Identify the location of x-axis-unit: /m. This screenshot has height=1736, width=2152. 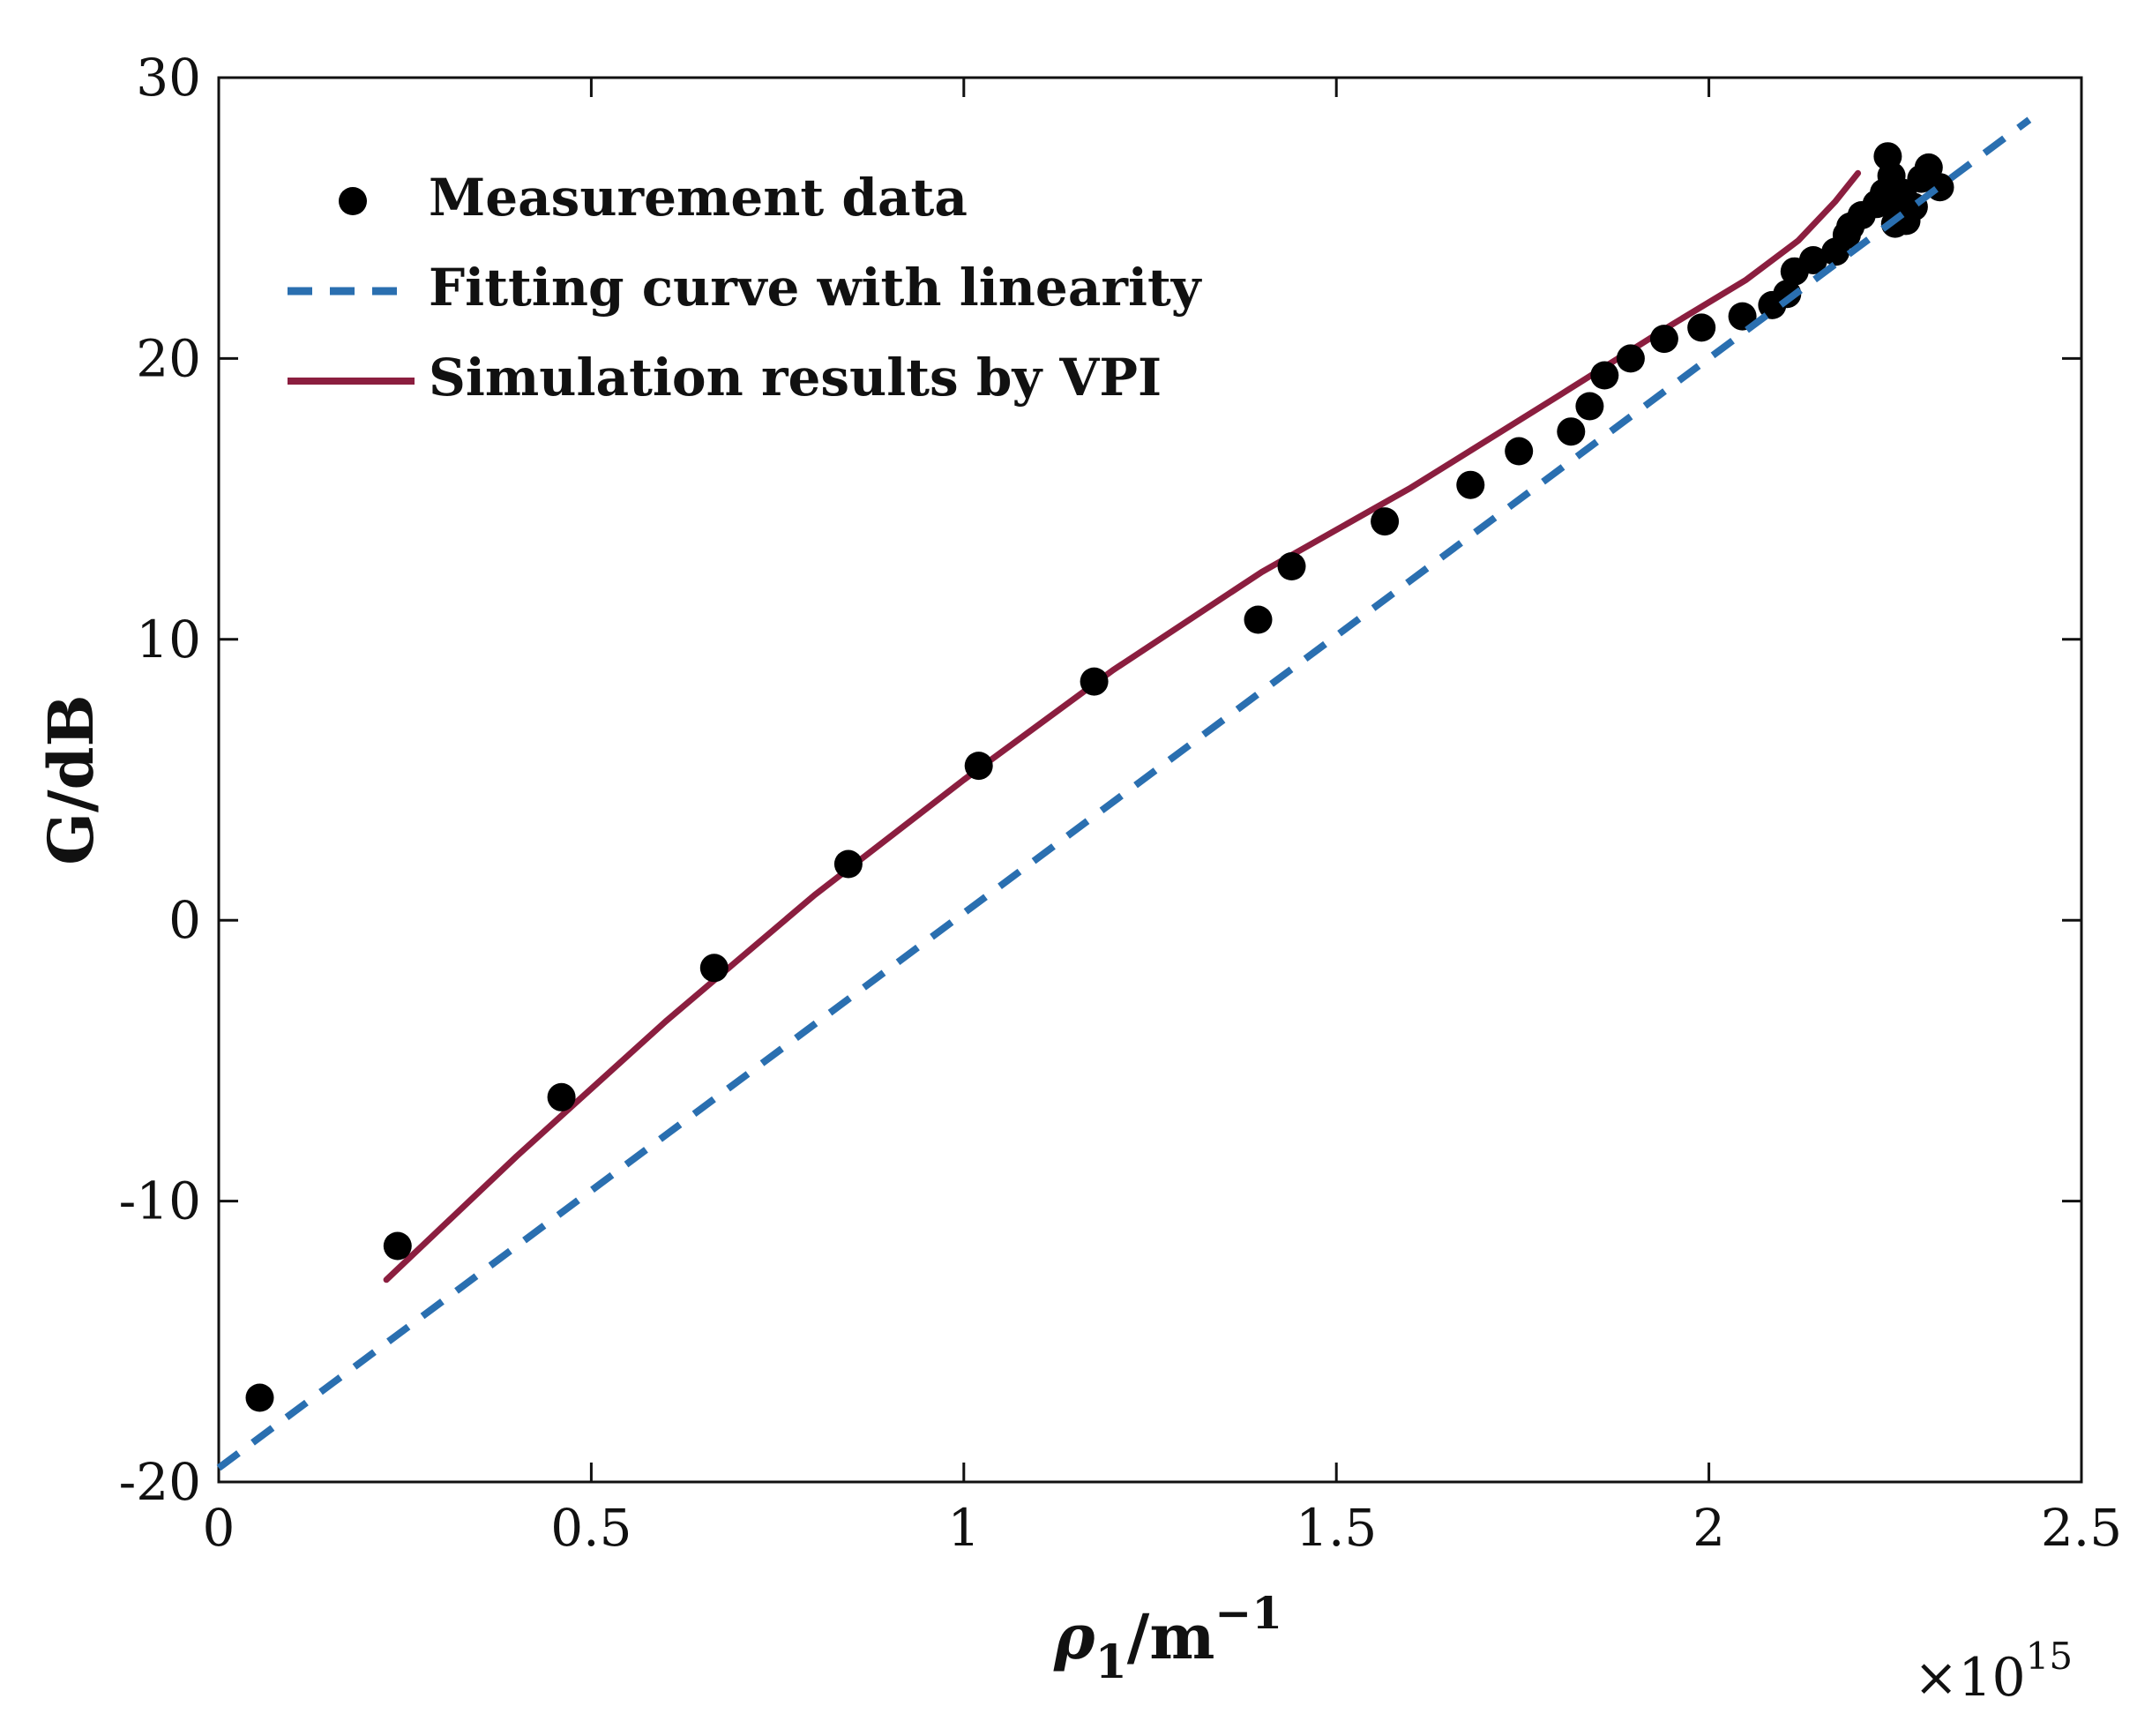
(1171, 1636).